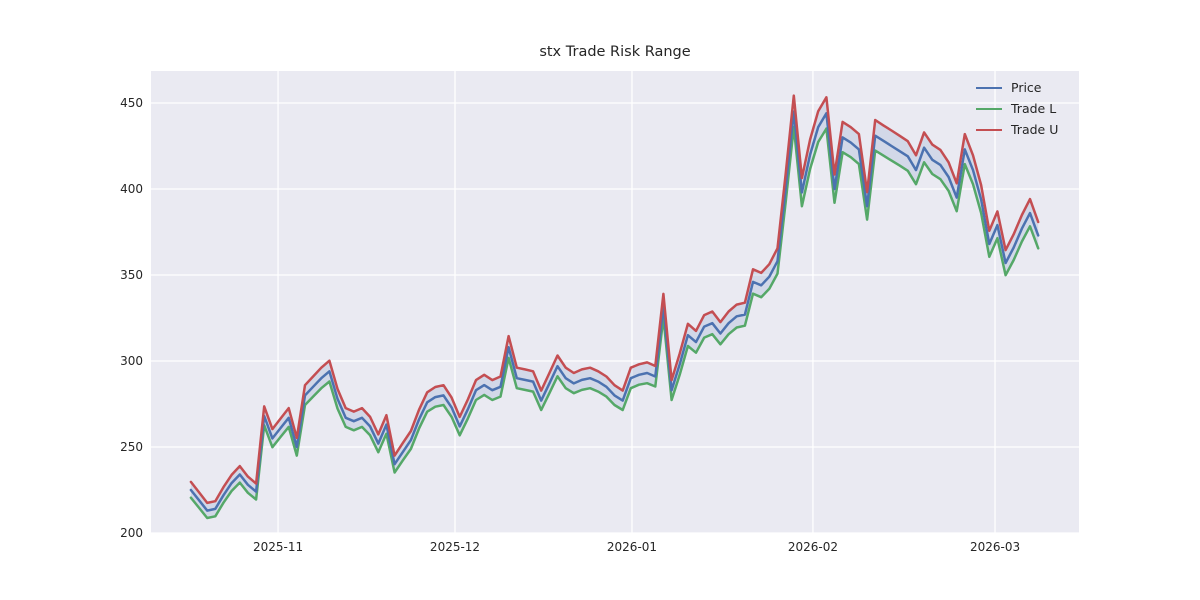 This screenshot has height=600, width=1200. I want to click on y-tick-label: 400, so click(131, 188).